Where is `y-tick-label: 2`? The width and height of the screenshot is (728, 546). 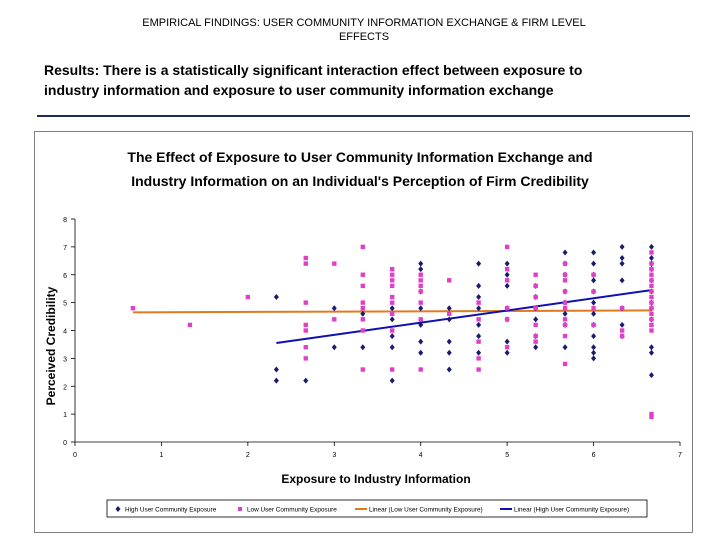
y-tick-label: 2 is located at coordinates (65, 387).